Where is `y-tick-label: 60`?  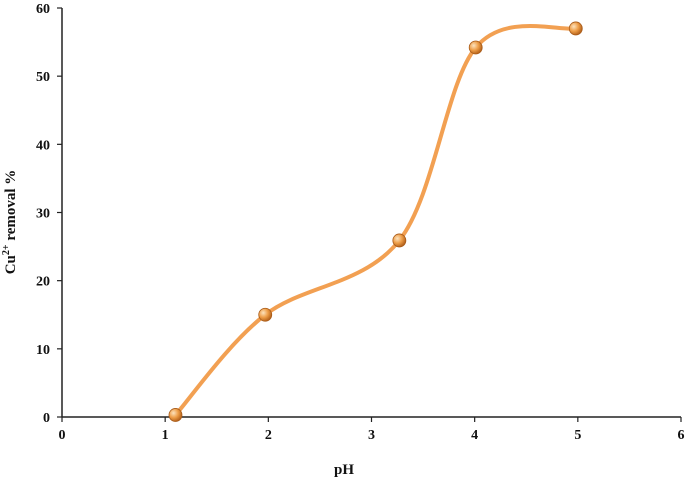 y-tick-label: 60 is located at coordinates (43, 9).